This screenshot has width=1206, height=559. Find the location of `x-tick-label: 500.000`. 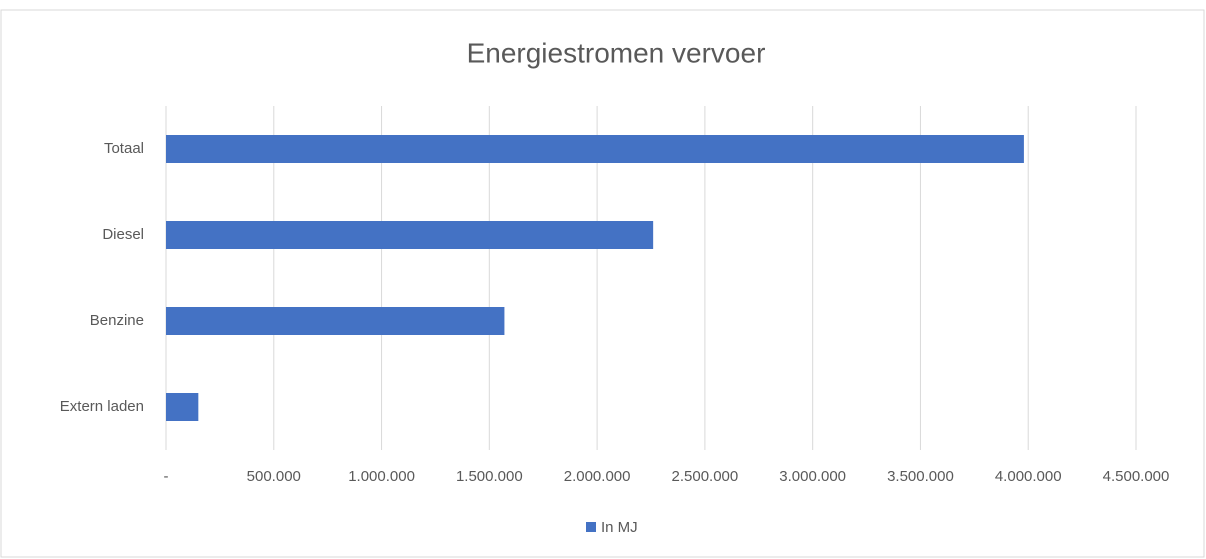

x-tick-label: 500.000 is located at coordinates (274, 476).